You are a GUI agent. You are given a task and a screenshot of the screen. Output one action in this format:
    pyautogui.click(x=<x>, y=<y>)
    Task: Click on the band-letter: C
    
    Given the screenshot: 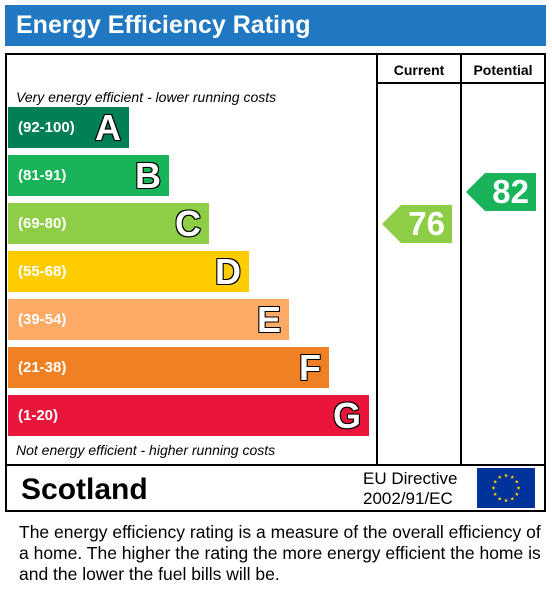 What is the action you would take?
    pyautogui.click(x=188, y=223)
    